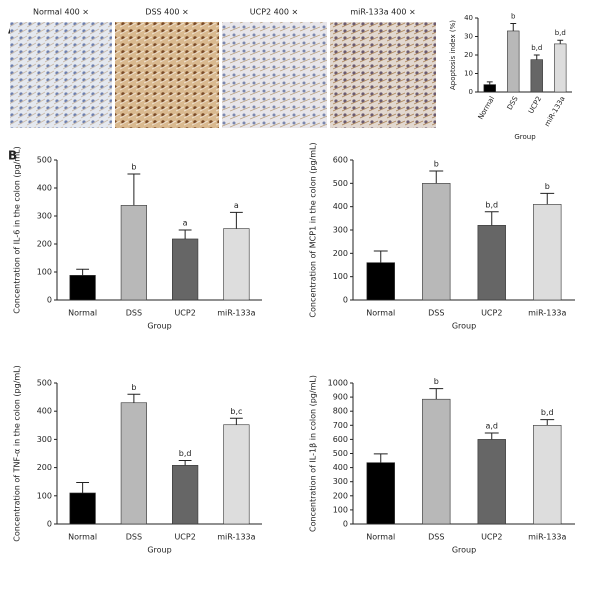 Image resolution: width=600 pixels, height=599 pixels. Describe the element at coordinates (382, 12) in the screenshot. I see `image-label: miR-133a 400 ×` at that location.